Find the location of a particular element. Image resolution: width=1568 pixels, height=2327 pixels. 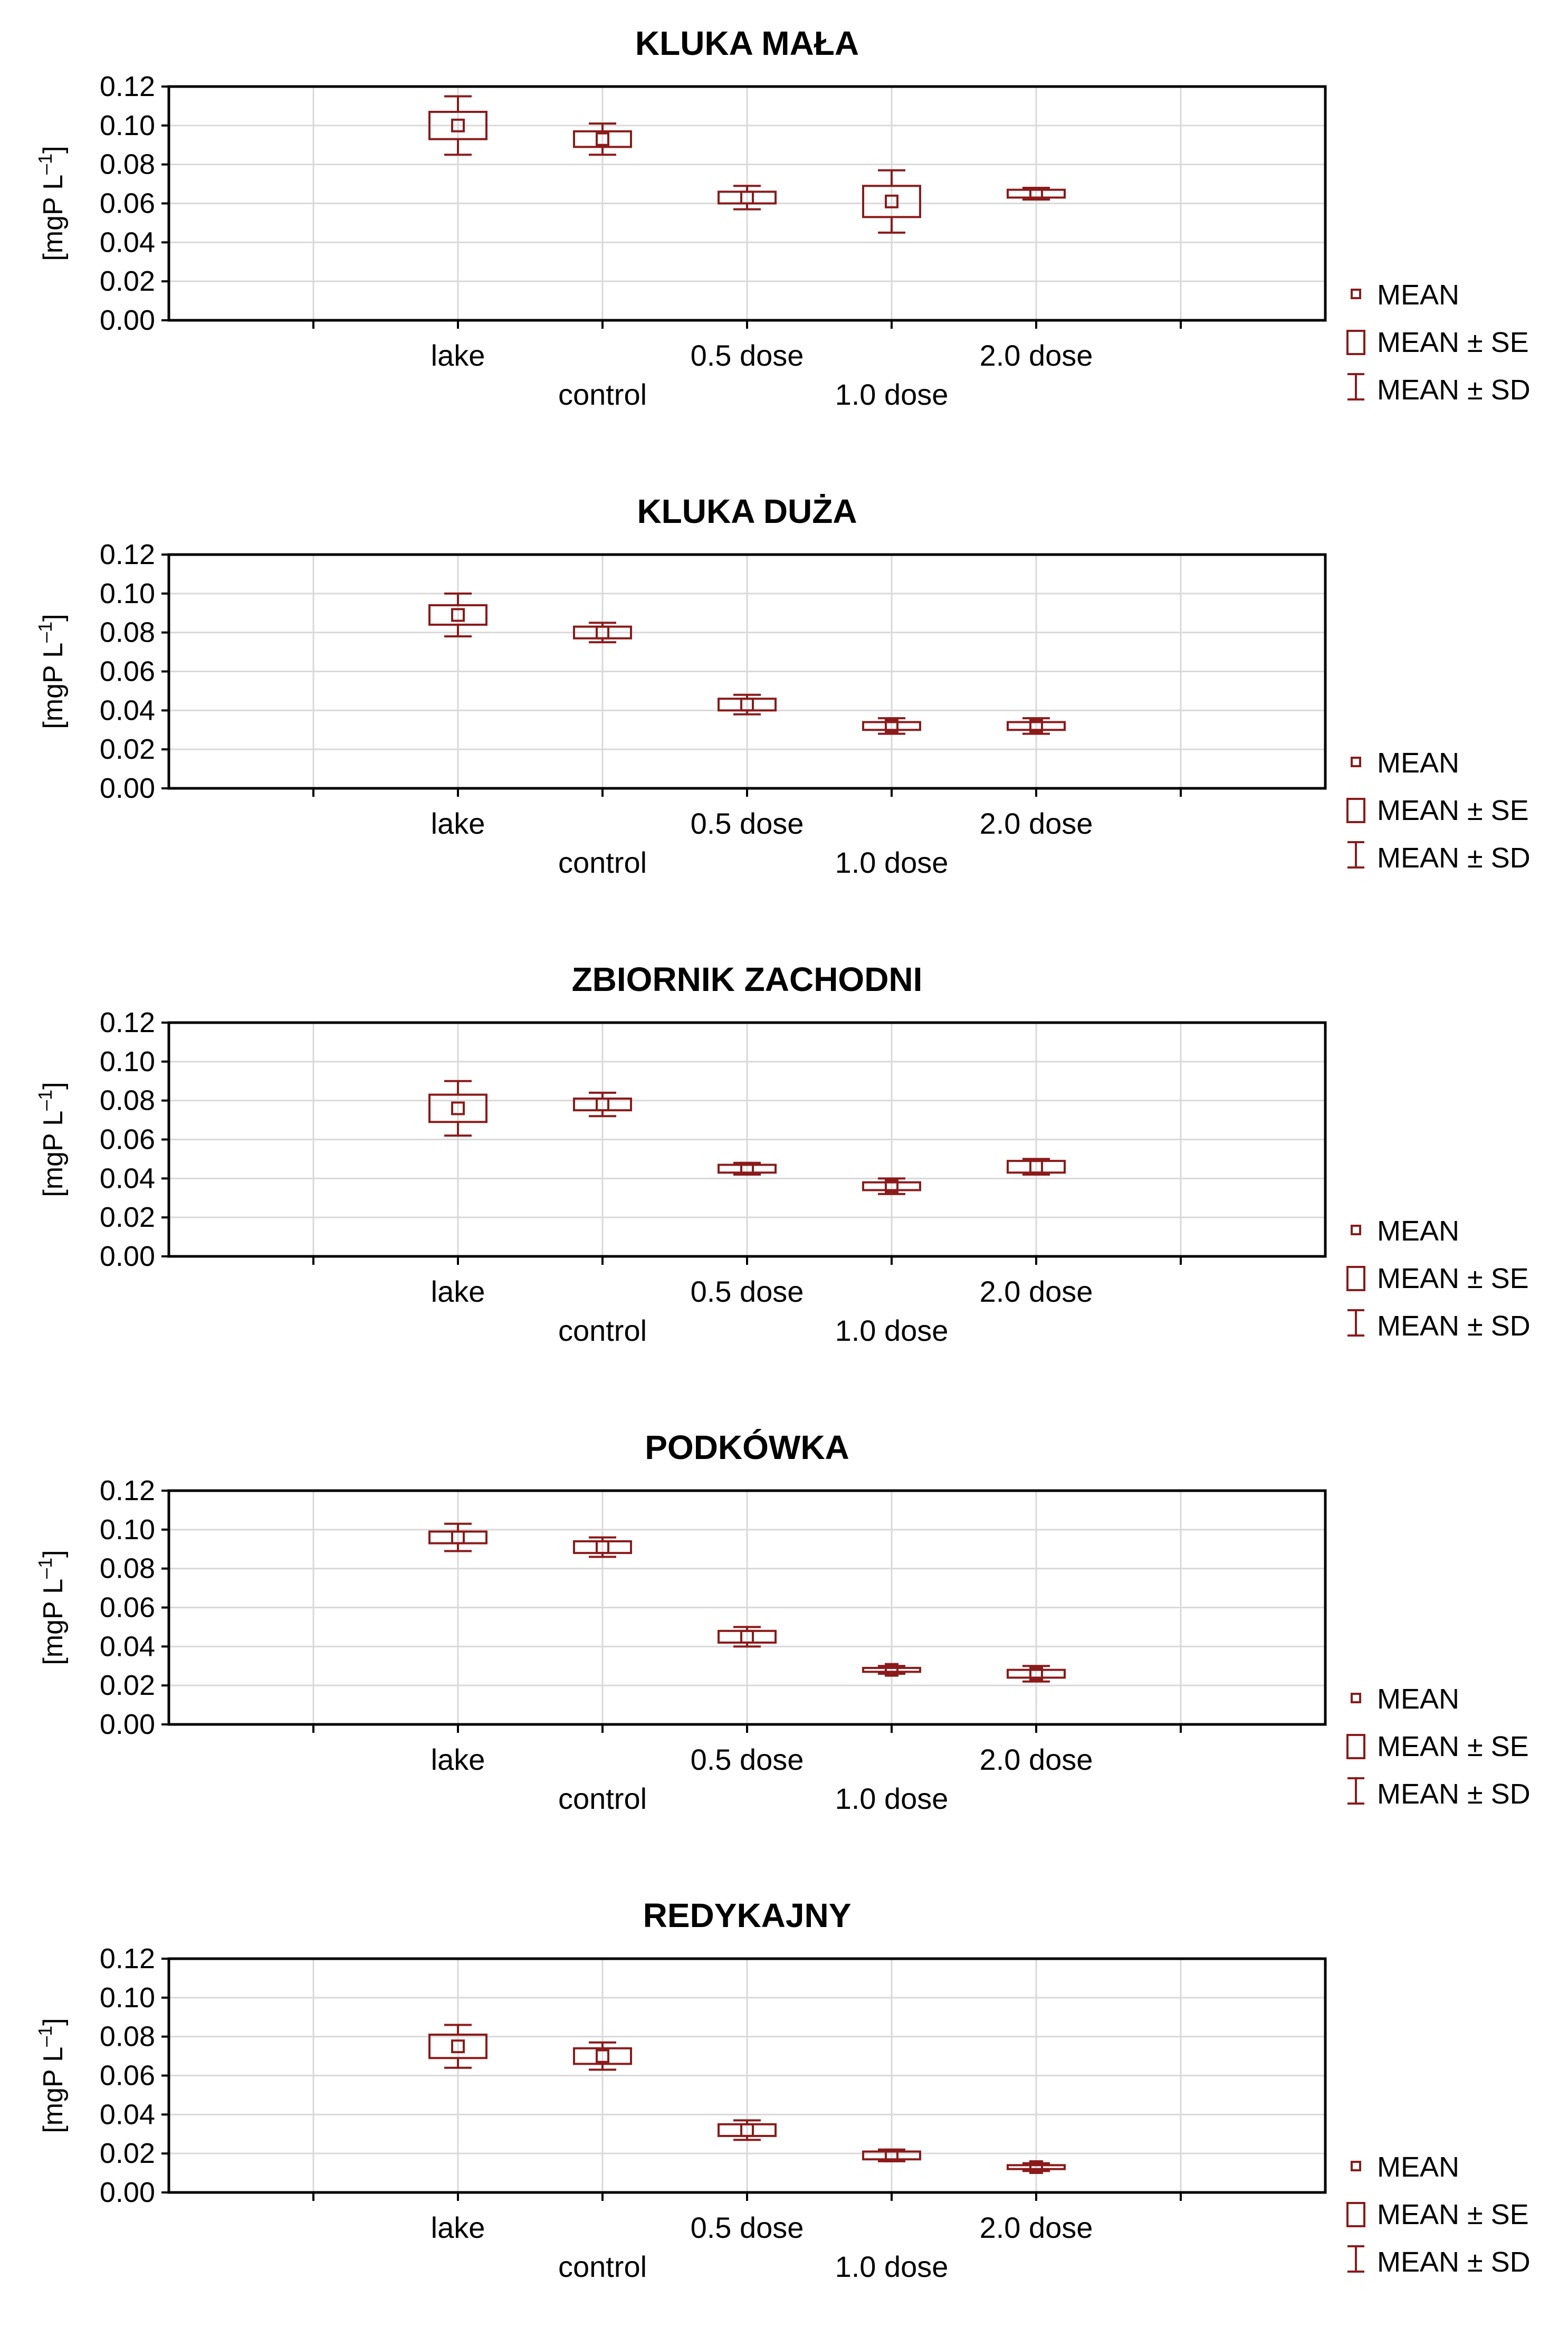

chart-title: ZBIORNIK ZACHODNI is located at coordinates (747, 979).